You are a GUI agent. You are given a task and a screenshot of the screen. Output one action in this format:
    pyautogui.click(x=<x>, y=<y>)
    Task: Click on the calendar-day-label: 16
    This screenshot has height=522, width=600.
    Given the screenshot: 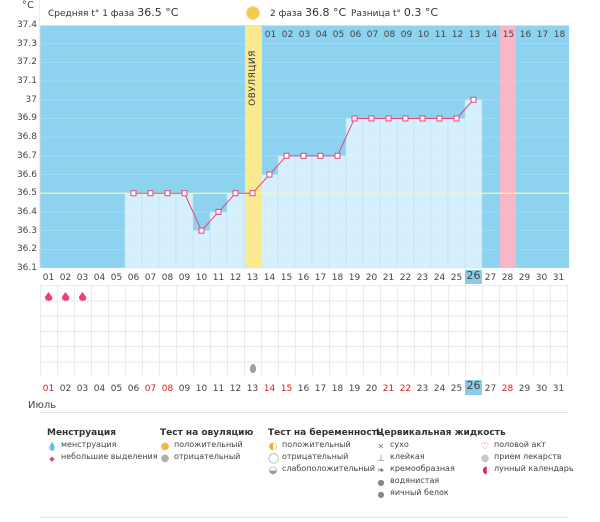 What is the action you would take?
    pyautogui.click(x=303, y=278)
    